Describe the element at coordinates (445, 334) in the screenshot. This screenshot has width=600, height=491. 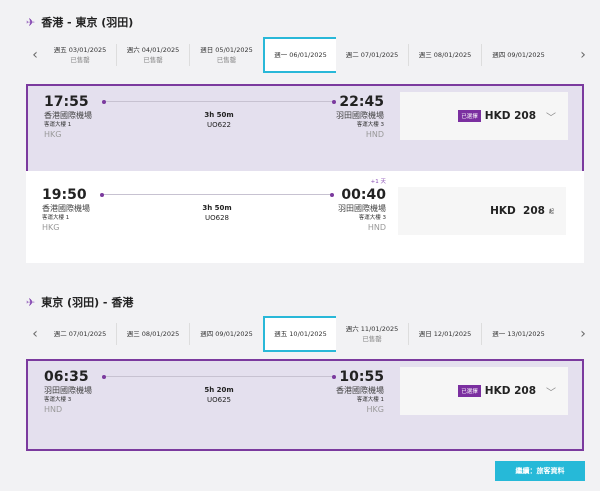
I see `date-option: 週日 12/01/2025` at that location.